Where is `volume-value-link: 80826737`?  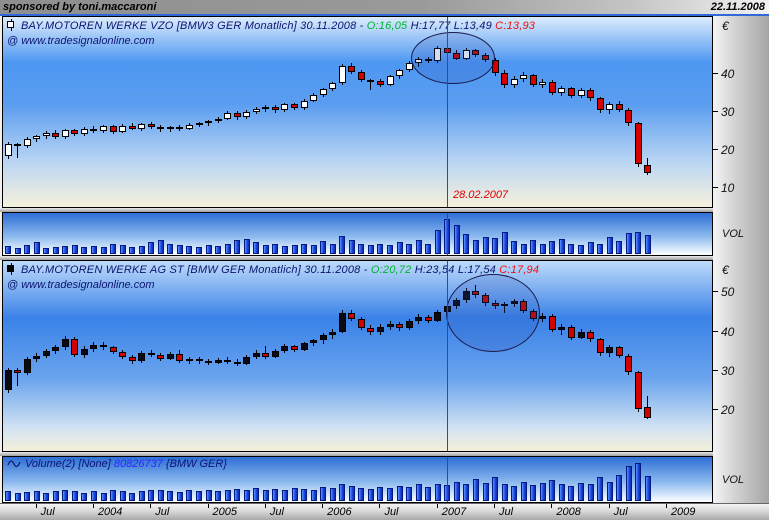
volume-value-link: 80826737 is located at coordinates (138, 464).